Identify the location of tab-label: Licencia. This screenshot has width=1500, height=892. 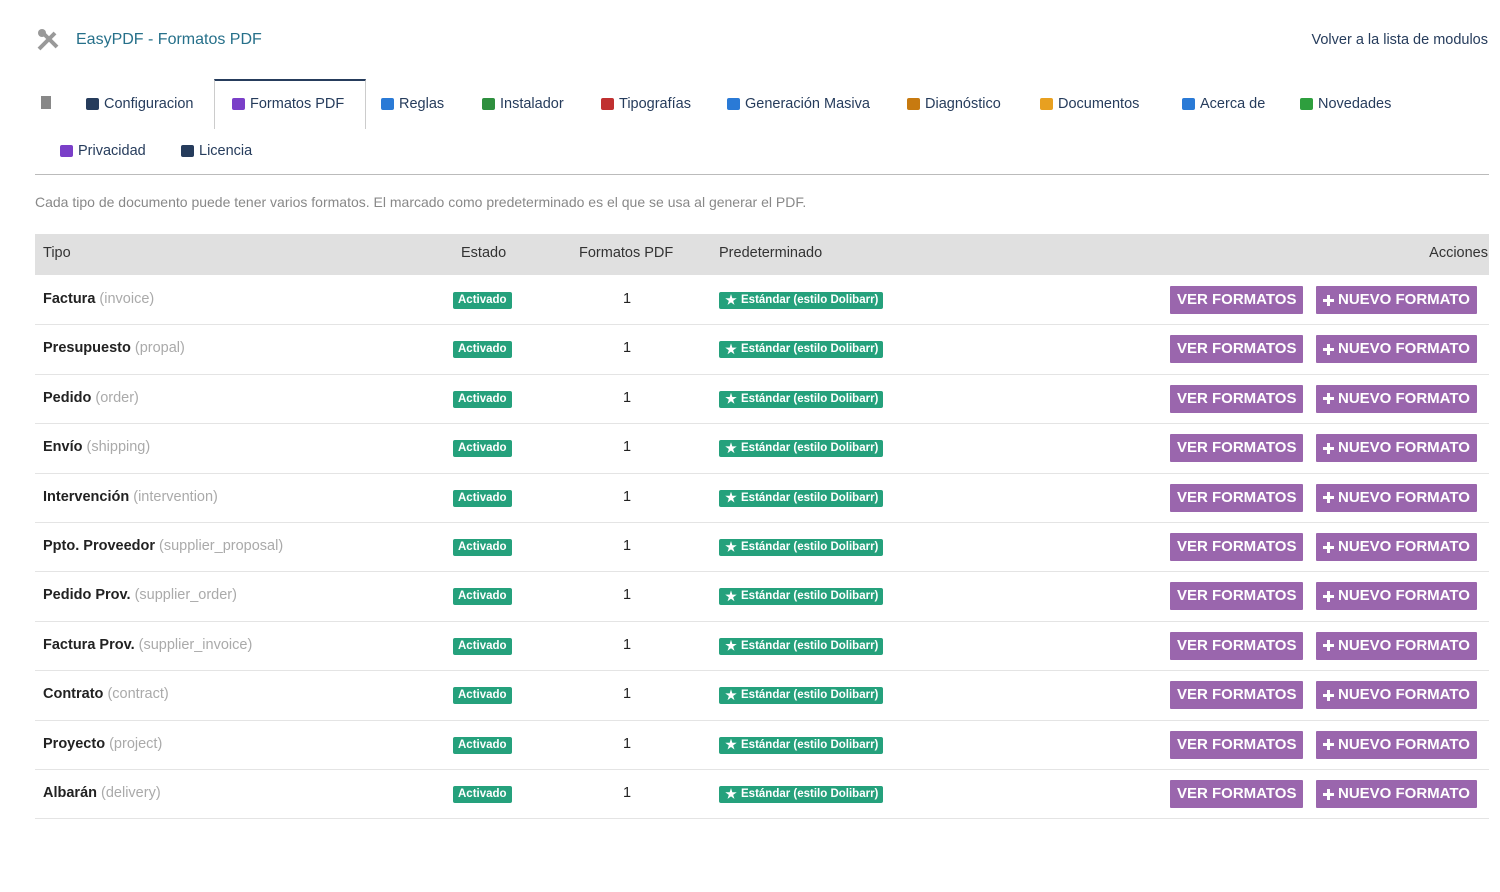
(226, 151).